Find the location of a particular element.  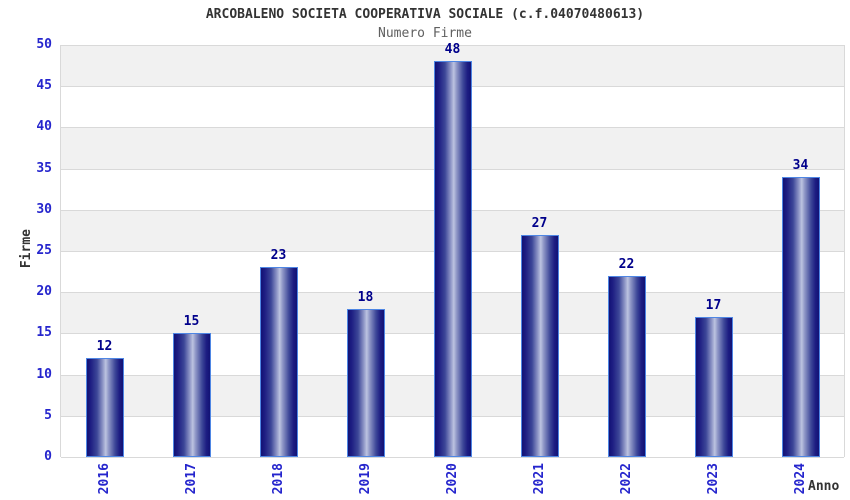

y-tick-label: 30 is located at coordinates (44, 209).